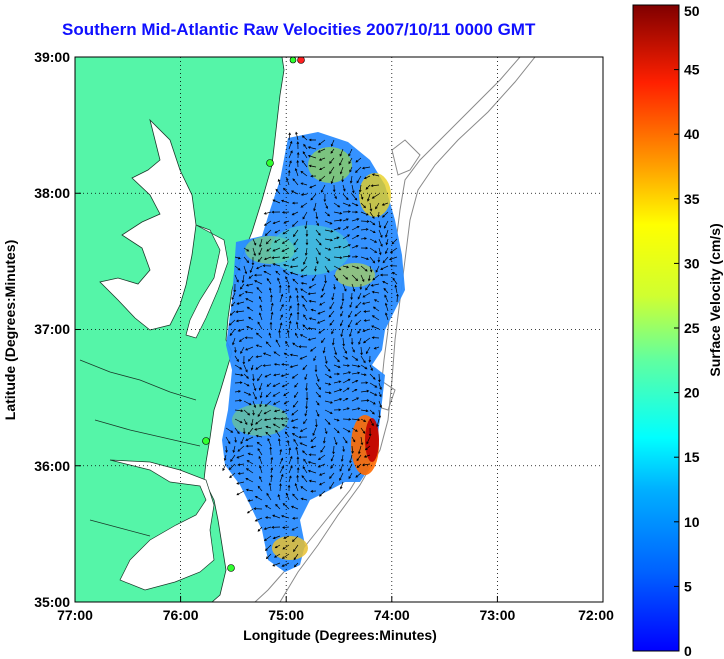 The height and width of the screenshot is (659, 724). Describe the element at coordinates (692, 199) in the screenshot. I see `colorbar-tick-label: 35` at that location.